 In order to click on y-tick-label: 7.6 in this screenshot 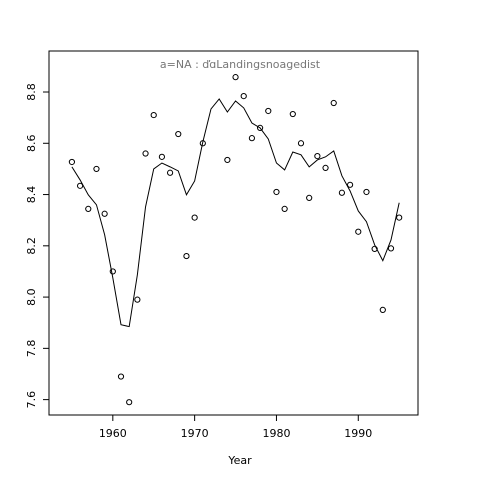, I will do `click(31, 400)`.